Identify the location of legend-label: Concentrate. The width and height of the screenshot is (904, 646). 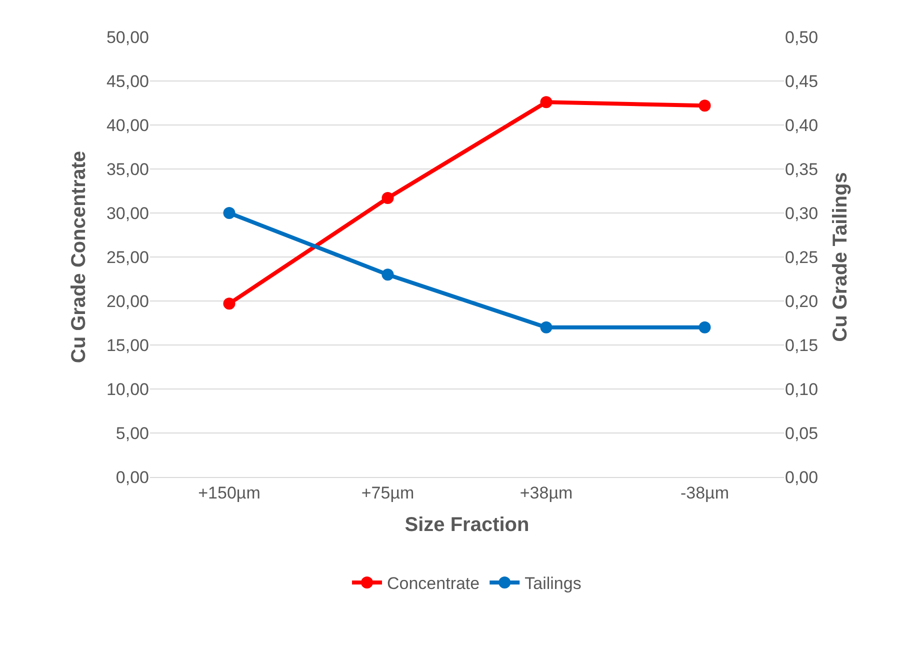
(433, 584).